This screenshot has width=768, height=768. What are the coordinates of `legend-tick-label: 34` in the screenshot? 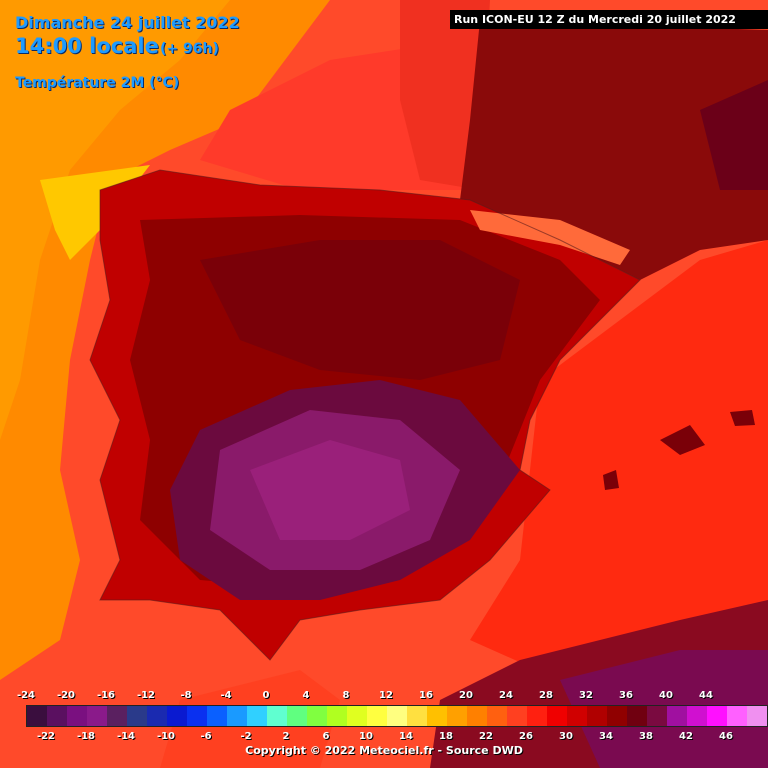 It's located at (606, 736).